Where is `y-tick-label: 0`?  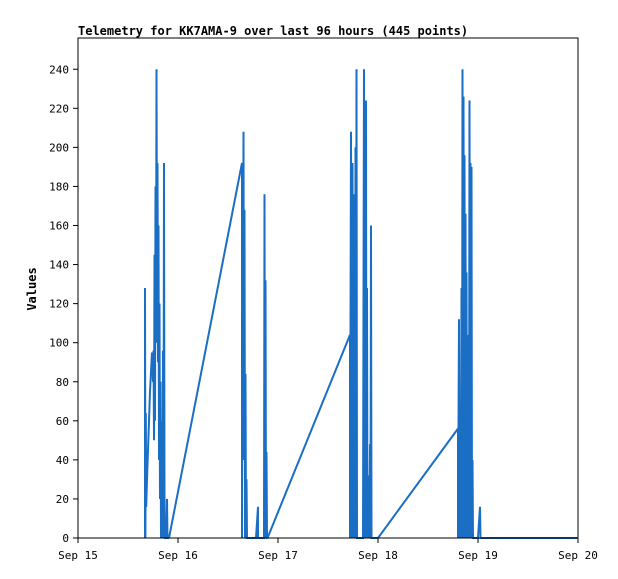 y-tick-label: 0 is located at coordinates (65, 538).